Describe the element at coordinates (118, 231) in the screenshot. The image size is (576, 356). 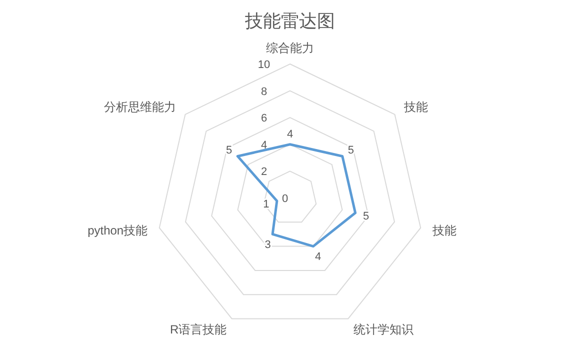
I see `spoke-label: python技能` at that location.